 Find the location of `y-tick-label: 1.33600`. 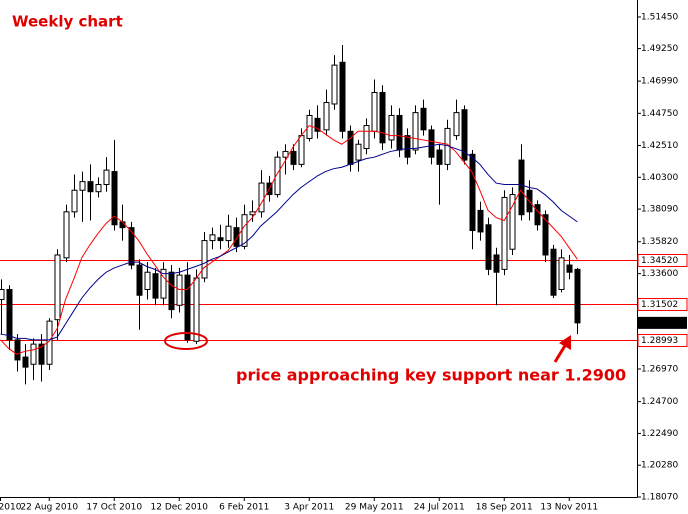

y-tick-label: 1.33600 is located at coordinates (659, 274).